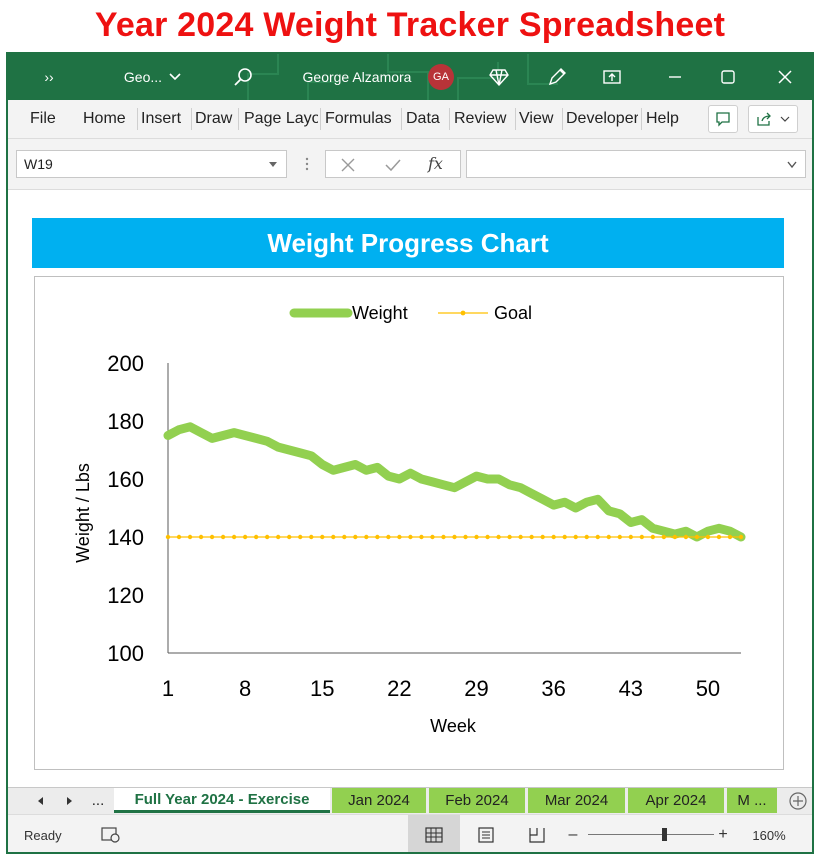 Image resolution: width=820 pixels, height=859 pixels. I want to click on normal-view-icon, so click(434, 835).